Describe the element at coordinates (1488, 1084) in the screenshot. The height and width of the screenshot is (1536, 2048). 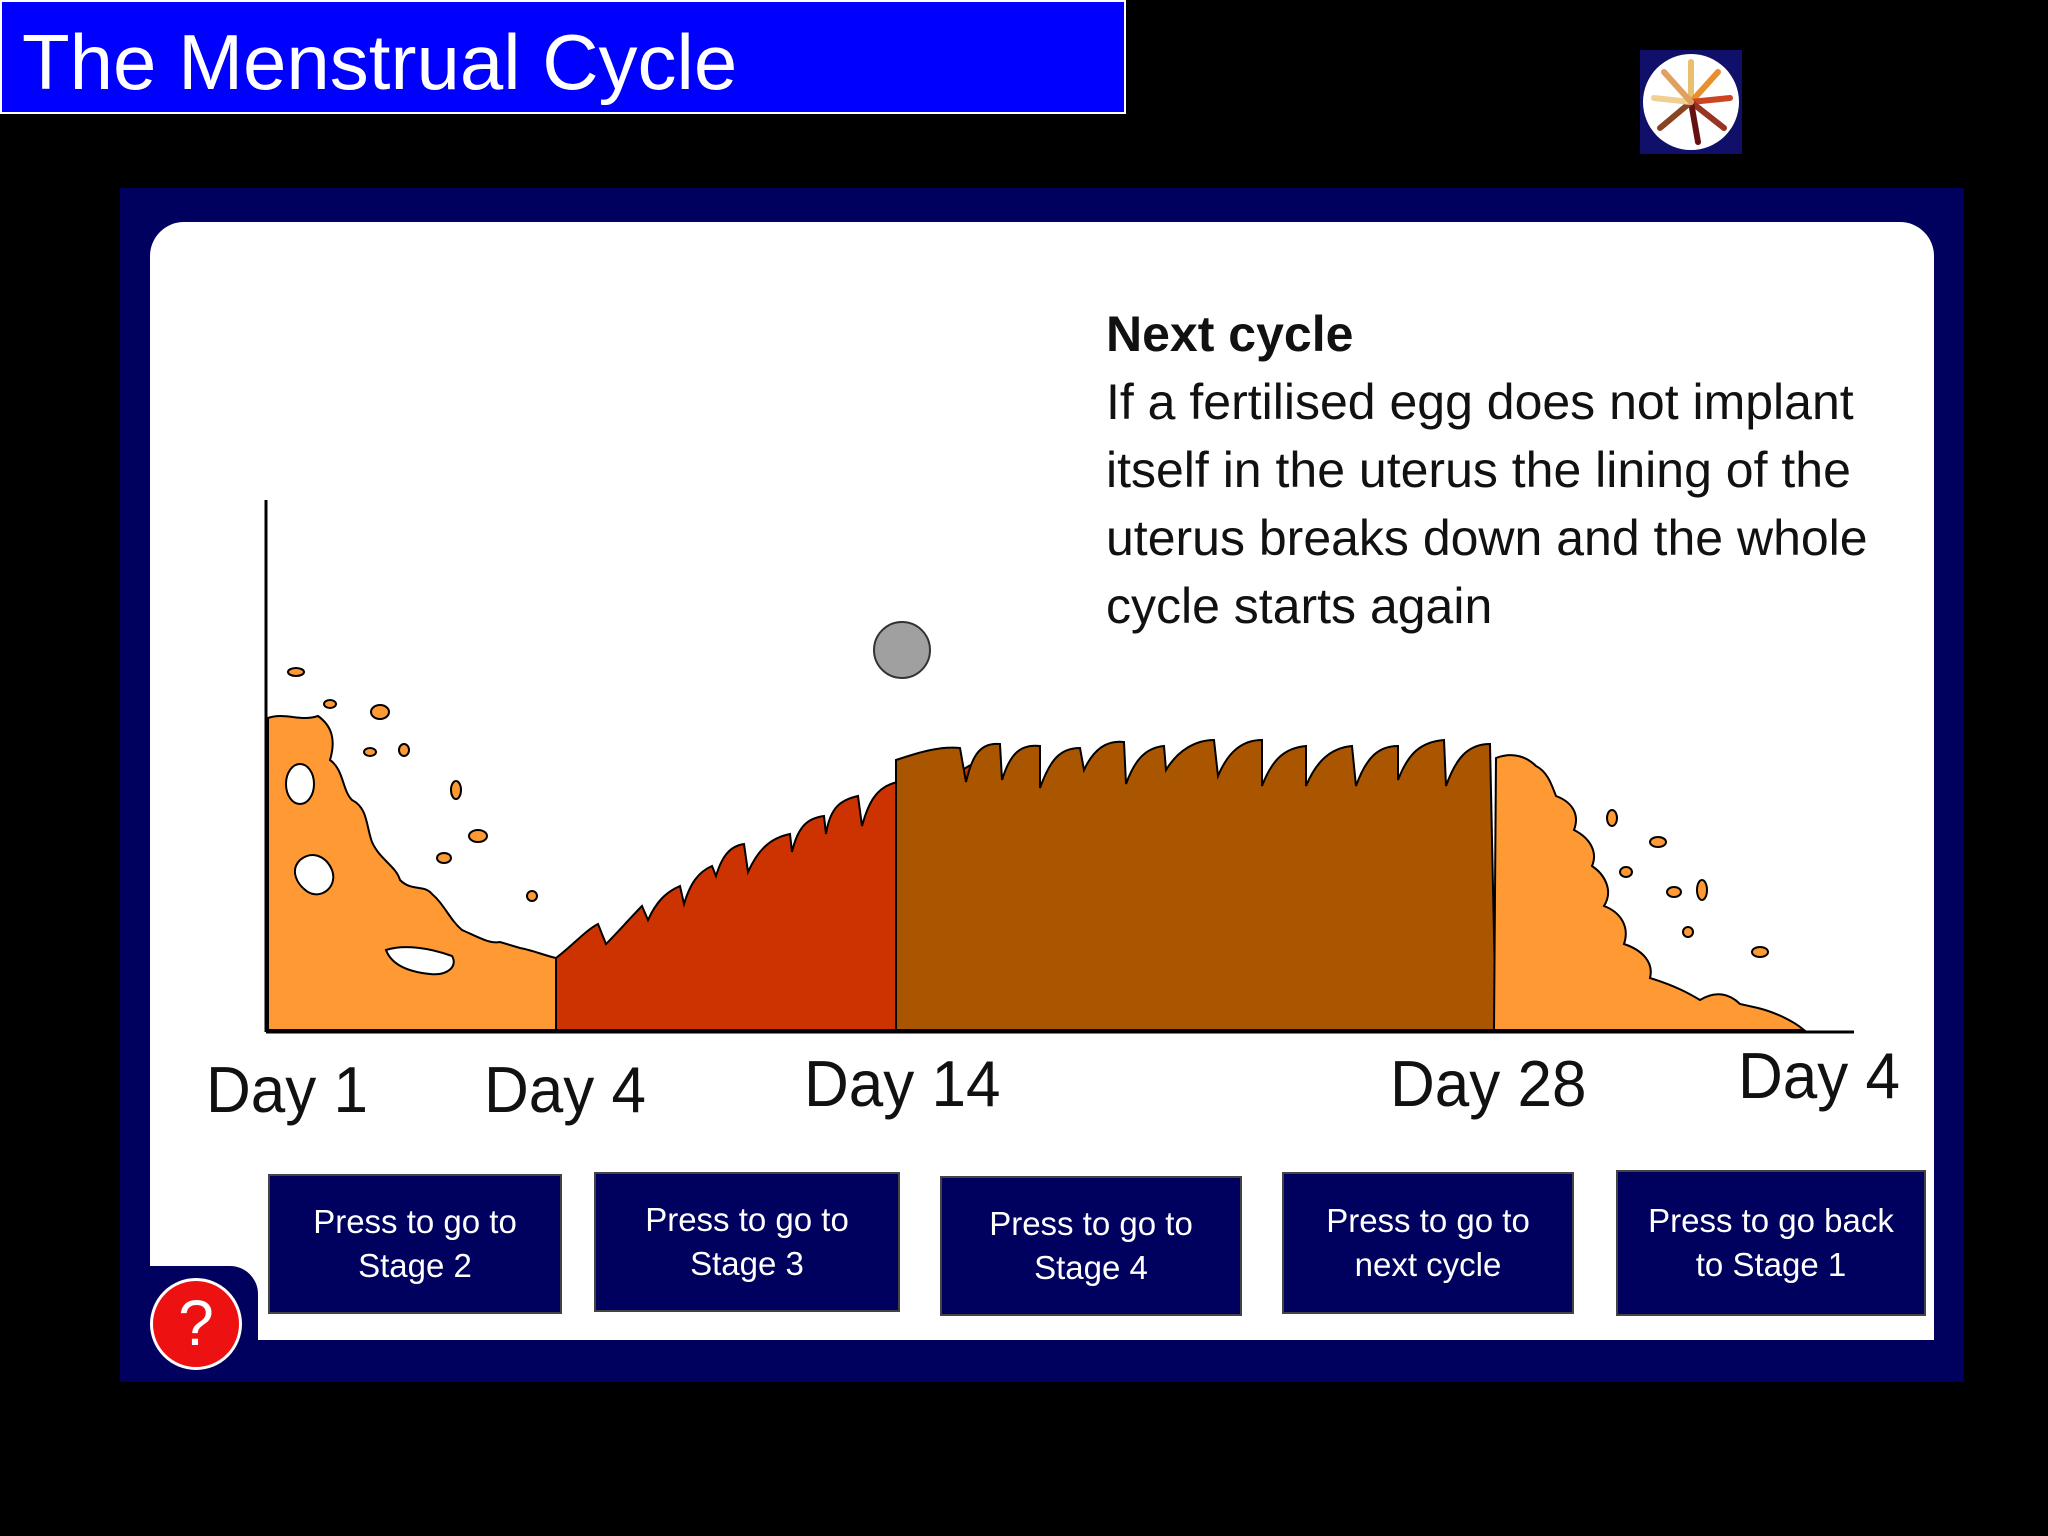
I see `day-label-28: Day 28` at that location.